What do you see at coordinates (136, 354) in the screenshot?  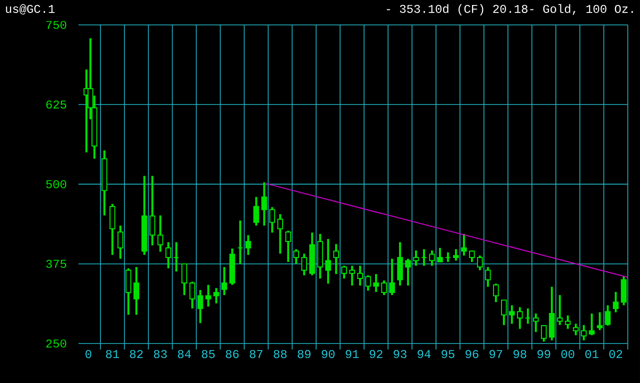 I see `x-tick-label: 82` at bounding box center [136, 354].